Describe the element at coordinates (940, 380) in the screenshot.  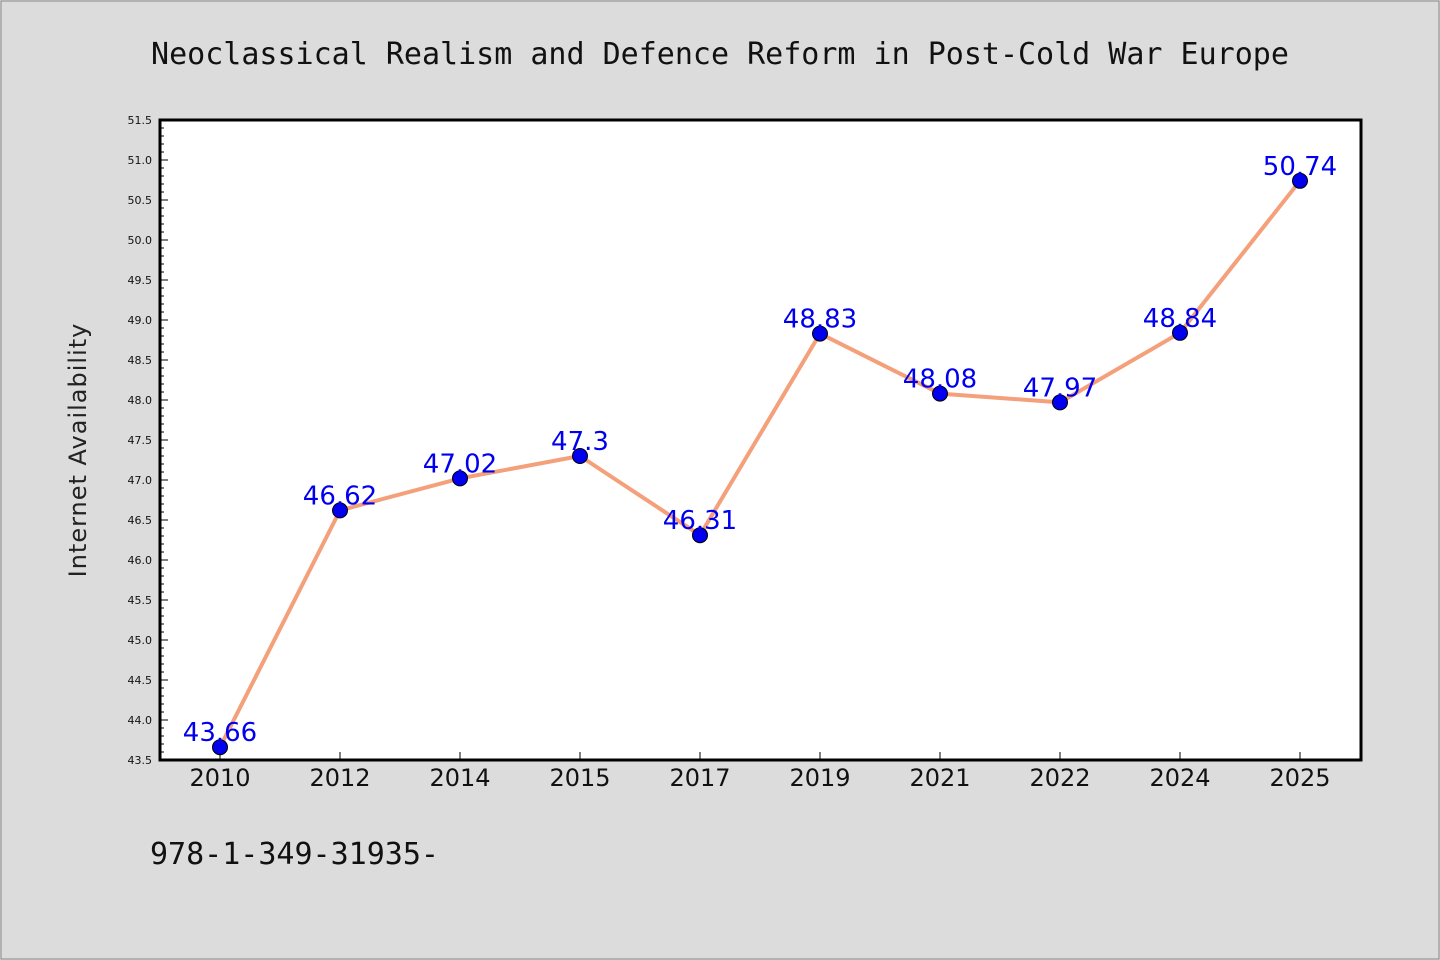
I see `data-label: 48.08` at that location.